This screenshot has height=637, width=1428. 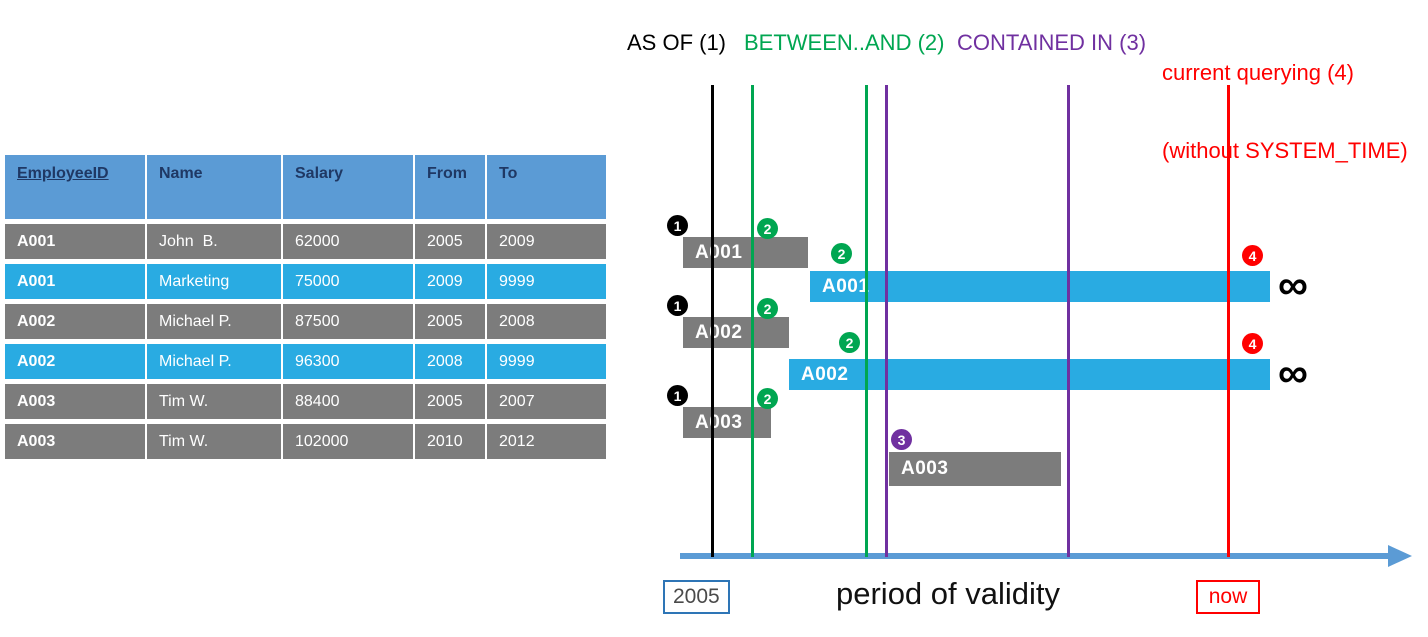 I want to click on cell-to: 2012, so click(x=546, y=441).